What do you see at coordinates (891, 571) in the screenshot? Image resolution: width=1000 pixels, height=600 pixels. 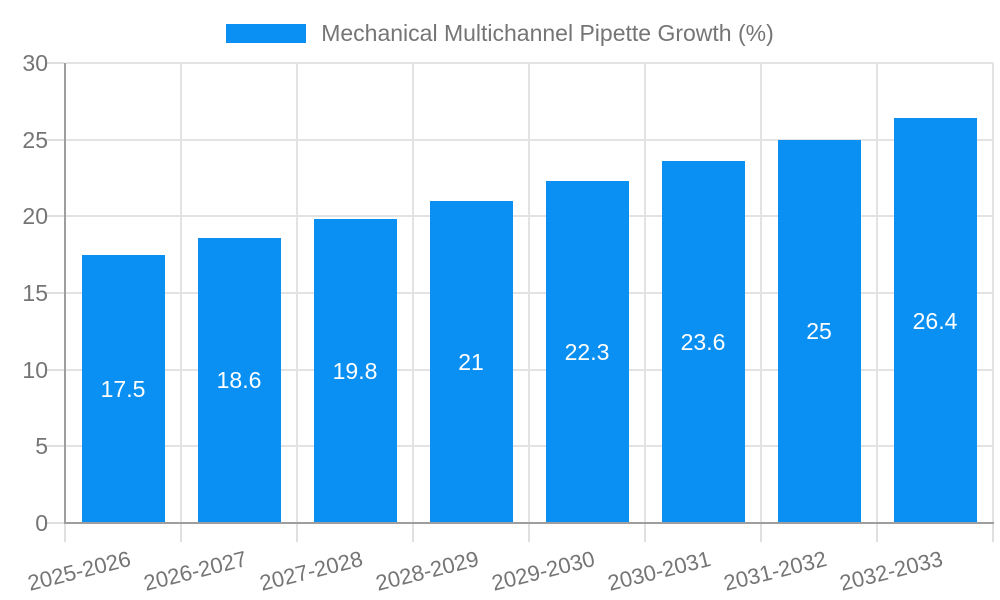 I see `x-axis-tick-label: 2032-2033` at bounding box center [891, 571].